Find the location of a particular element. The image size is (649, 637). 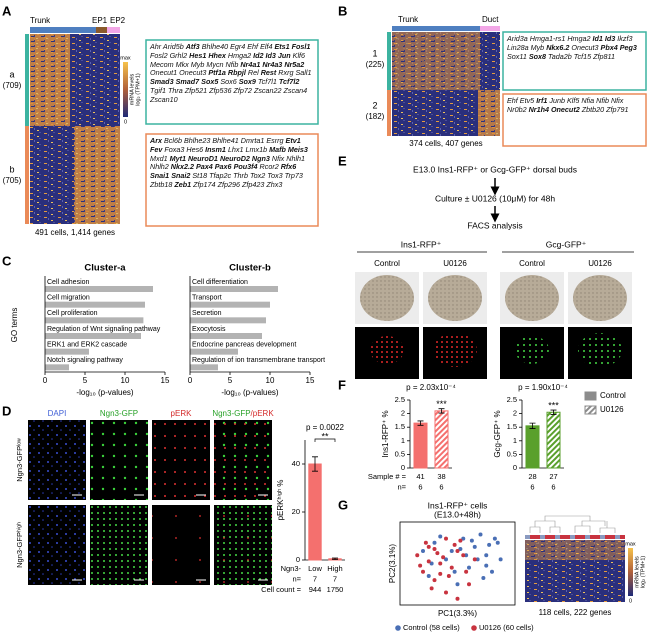

step-label: E13.0 Ins1-RFP⁺ or Gcg-GFP⁺ dorsal buds is located at coordinates (495, 169).